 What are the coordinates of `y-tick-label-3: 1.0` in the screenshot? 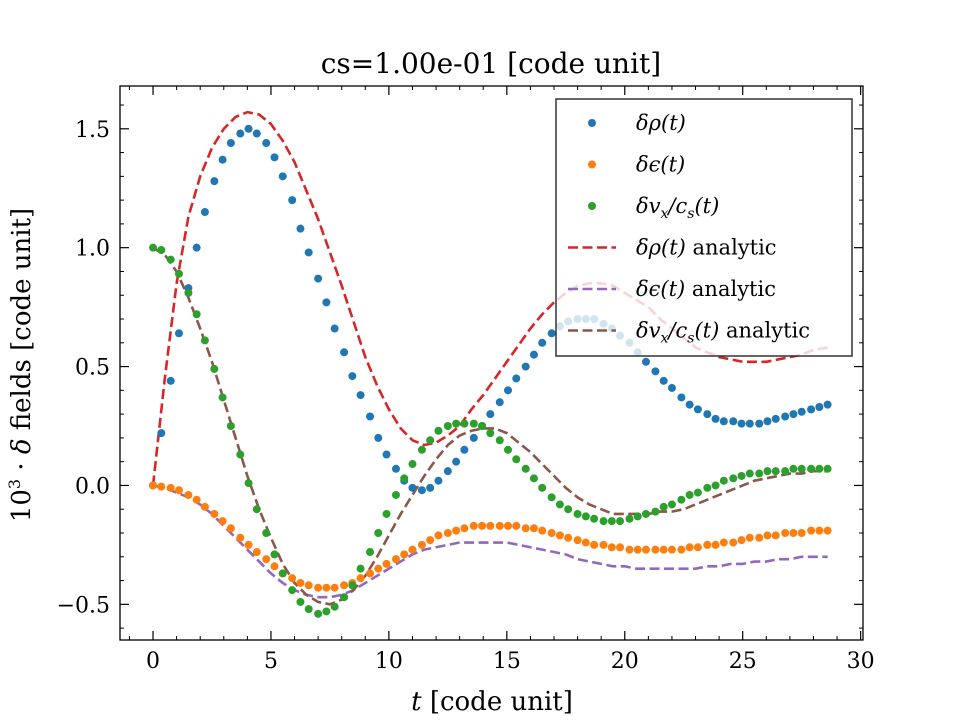 It's located at (92, 249).